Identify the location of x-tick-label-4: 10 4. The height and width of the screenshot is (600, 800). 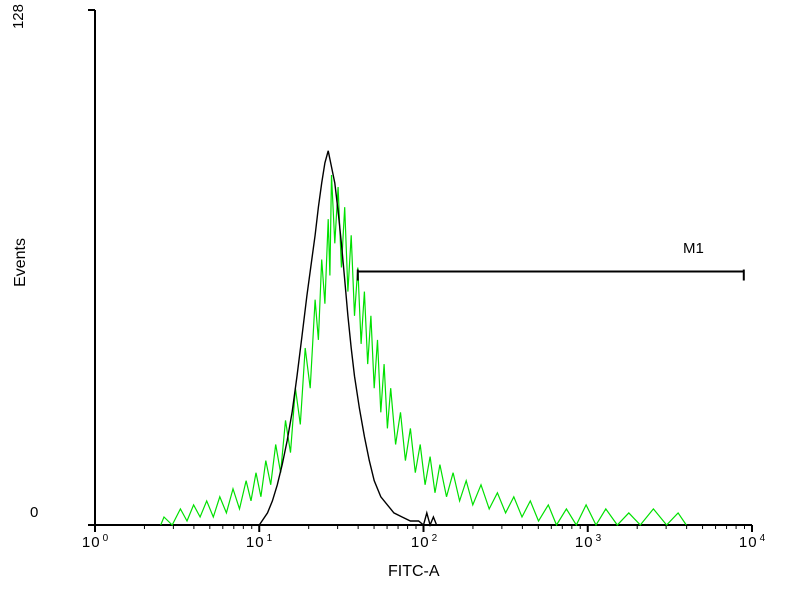
(752, 542).